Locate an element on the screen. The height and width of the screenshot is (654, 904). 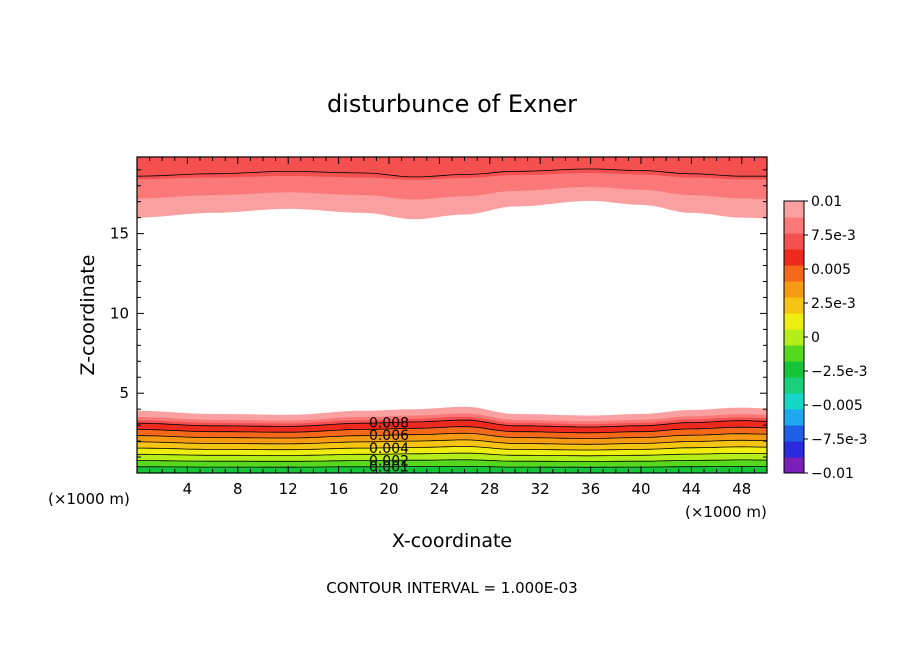
x-tick-labels: 4 8 12 16 20 24 28 32 36 40 44 48 is located at coordinates (467, 489).